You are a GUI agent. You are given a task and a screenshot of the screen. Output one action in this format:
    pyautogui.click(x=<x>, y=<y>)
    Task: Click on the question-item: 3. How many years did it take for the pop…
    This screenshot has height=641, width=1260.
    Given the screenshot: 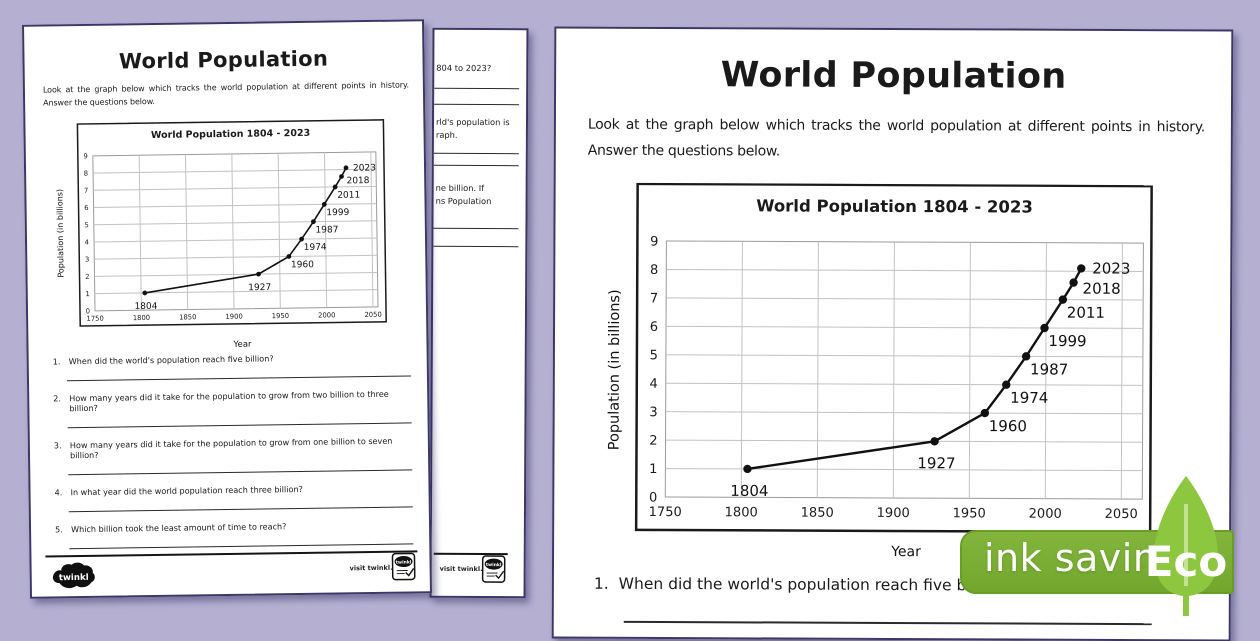 What is the action you would take?
    pyautogui.click(x=233, y=455)
    